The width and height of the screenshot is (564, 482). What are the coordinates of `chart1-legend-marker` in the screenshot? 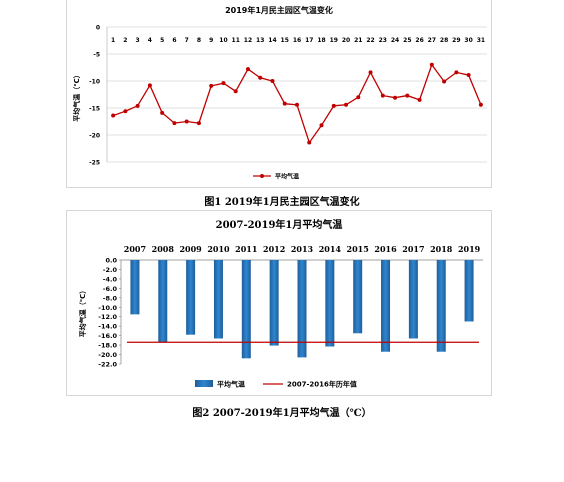 It's located at (262, 176).